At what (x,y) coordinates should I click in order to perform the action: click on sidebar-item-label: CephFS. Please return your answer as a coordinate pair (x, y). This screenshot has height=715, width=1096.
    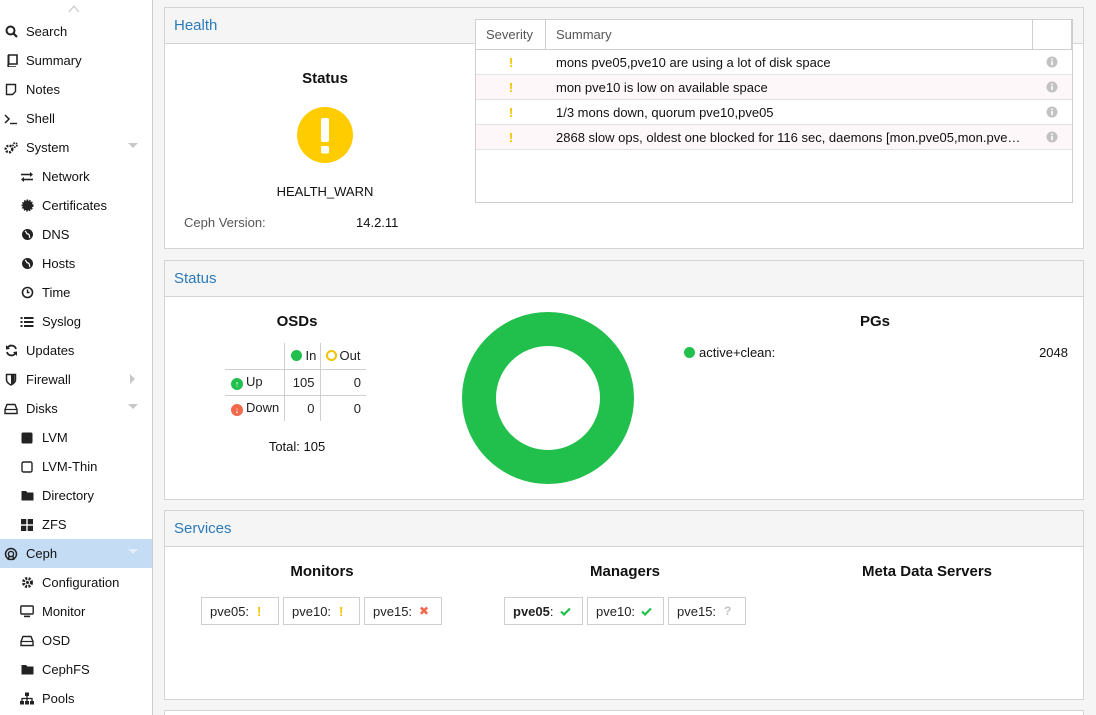
    Looking at the image, I should click on (66, 669).